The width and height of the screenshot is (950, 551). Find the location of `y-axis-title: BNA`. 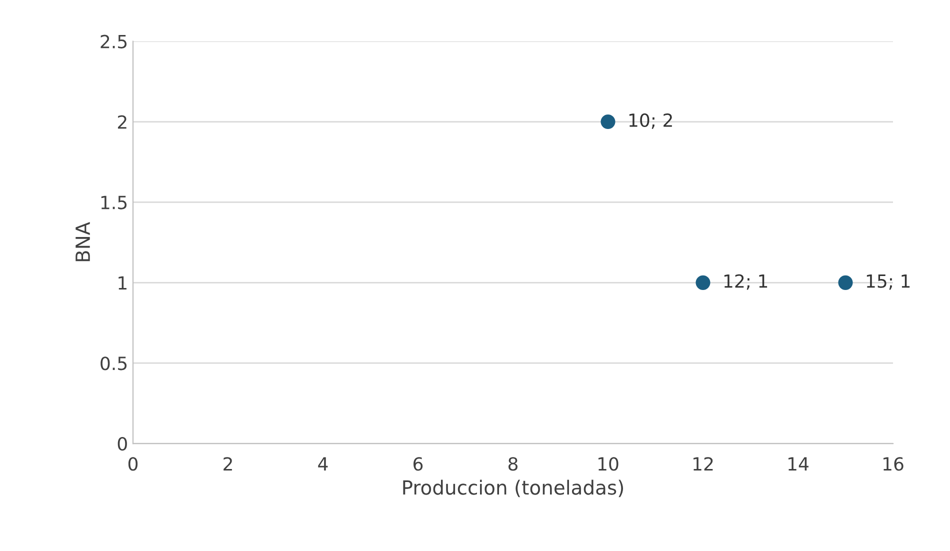

y-axis-title: BNA is located at coordinates (83, 242).